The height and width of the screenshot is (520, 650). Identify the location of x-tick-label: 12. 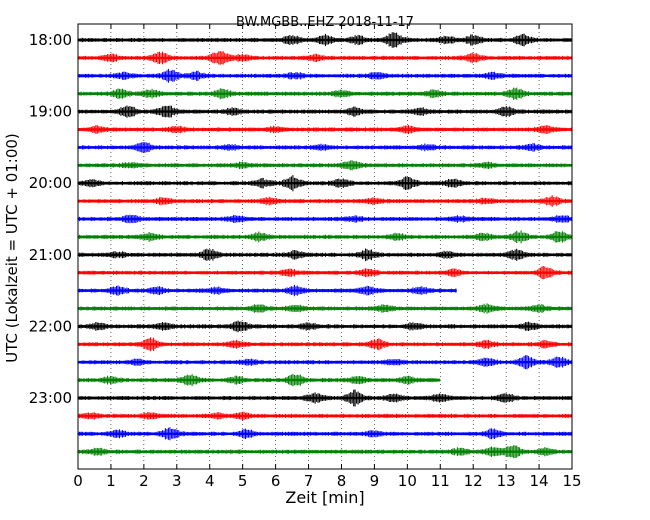
(473, 481).